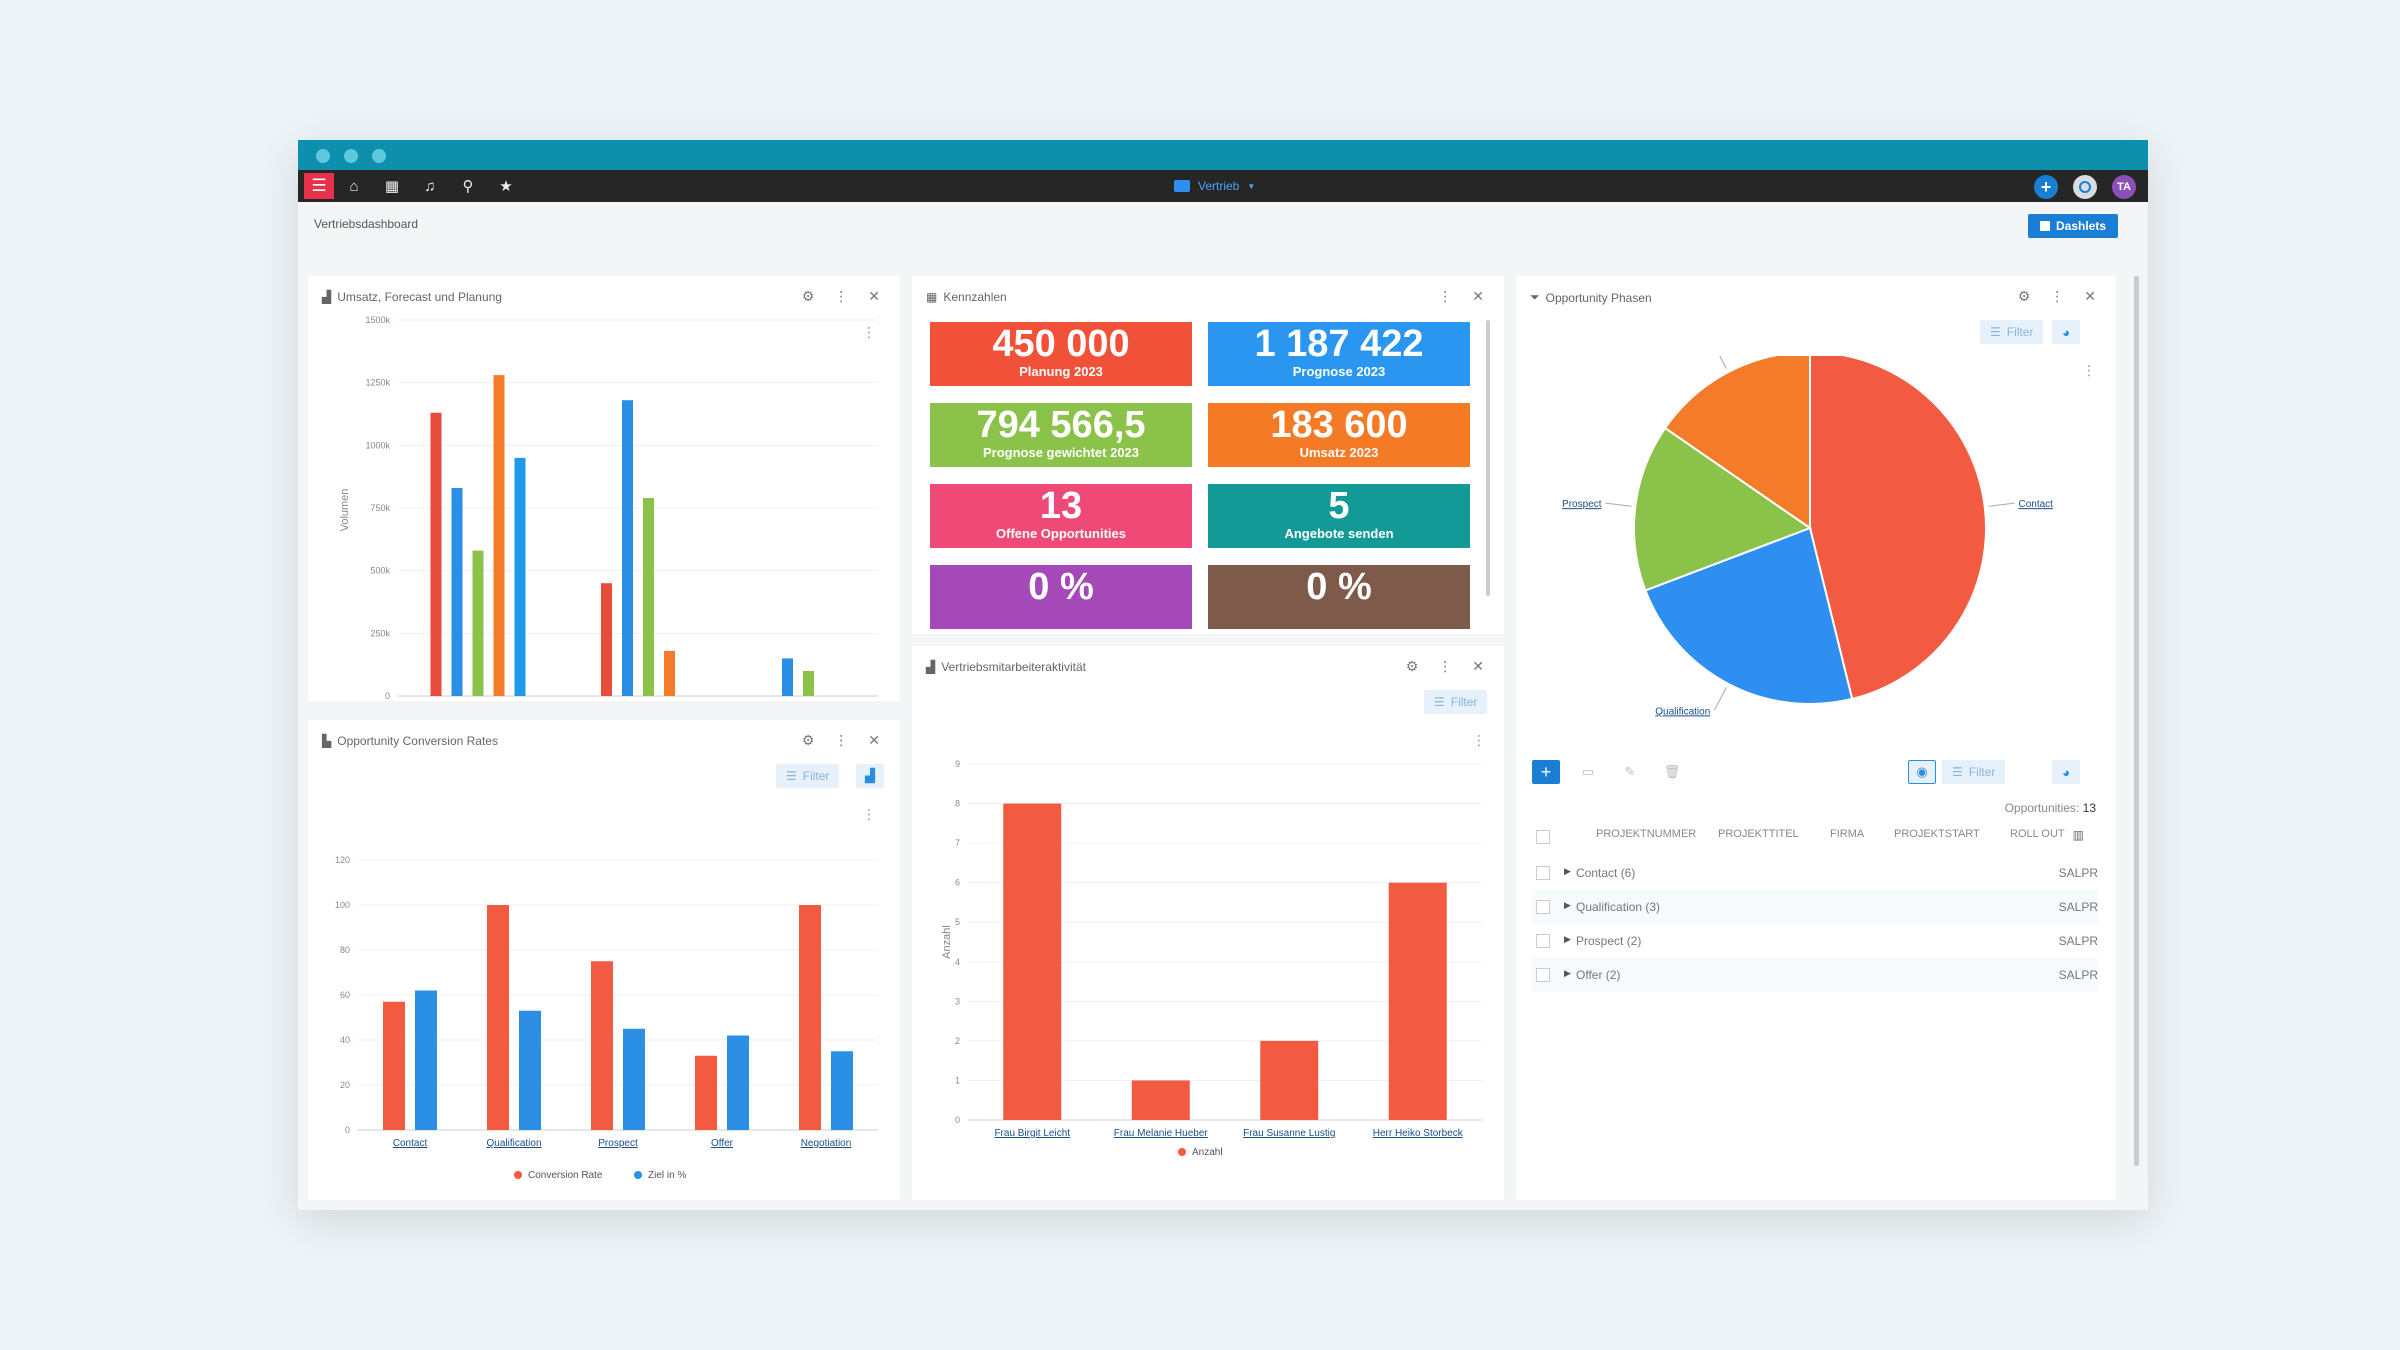  What do you see at coordinates (1061, 354) in the screenshot?
I see `kpi-tile: 450 000 Planung 2023` at bounding box center [1061, 354].